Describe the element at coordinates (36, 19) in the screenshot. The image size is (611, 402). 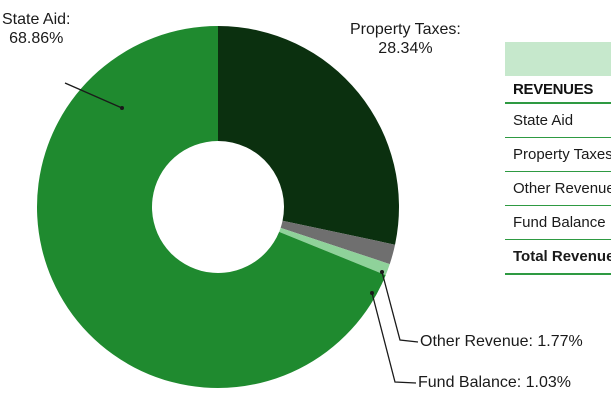
I see `label-state-aid-name: State Aid:` at that location.